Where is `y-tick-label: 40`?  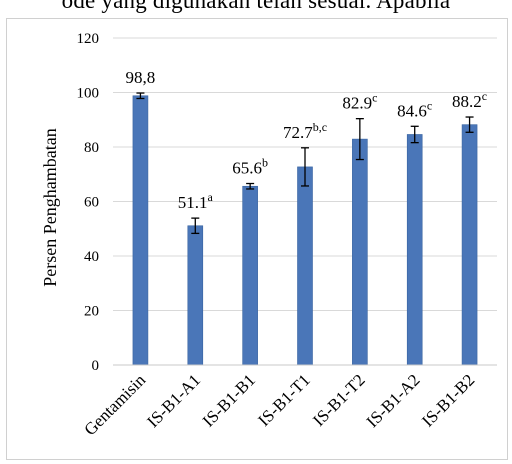 y-tick-label: 40 is located at coordinates (91, 257).